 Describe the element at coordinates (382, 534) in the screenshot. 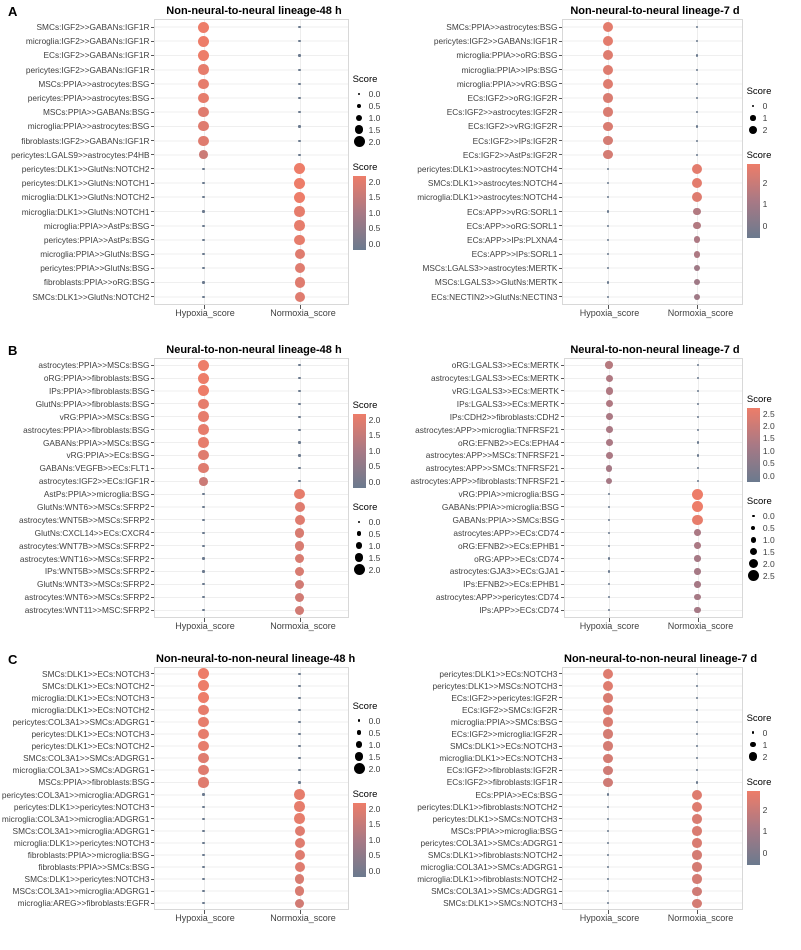

I see `size-legend-item: 0.5` at that location.